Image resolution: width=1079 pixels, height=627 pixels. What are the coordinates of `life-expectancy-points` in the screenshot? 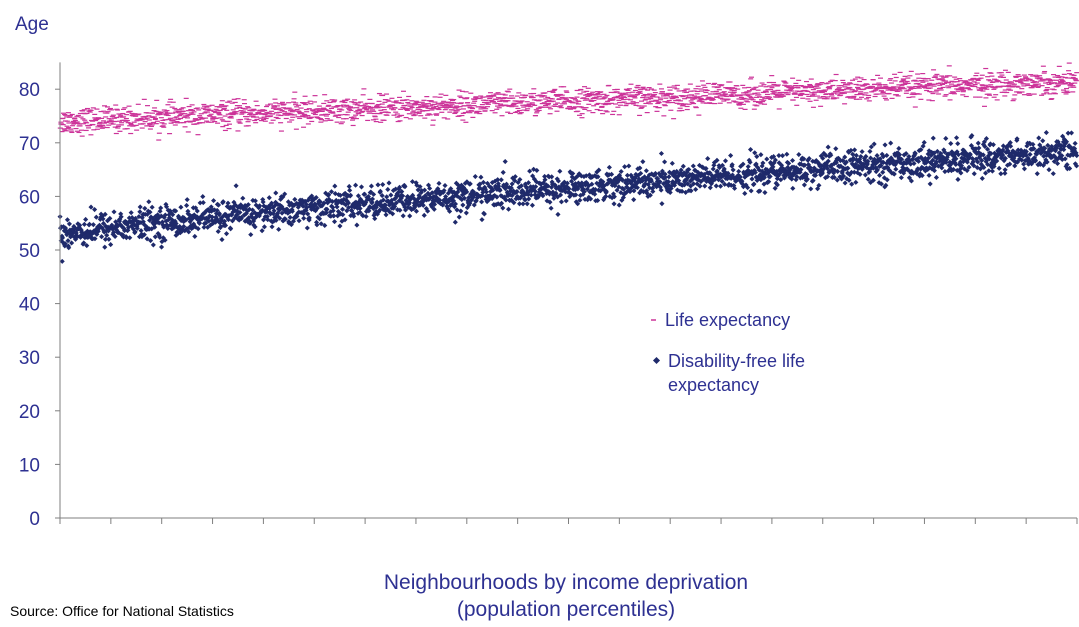 It's located at (568, 101).